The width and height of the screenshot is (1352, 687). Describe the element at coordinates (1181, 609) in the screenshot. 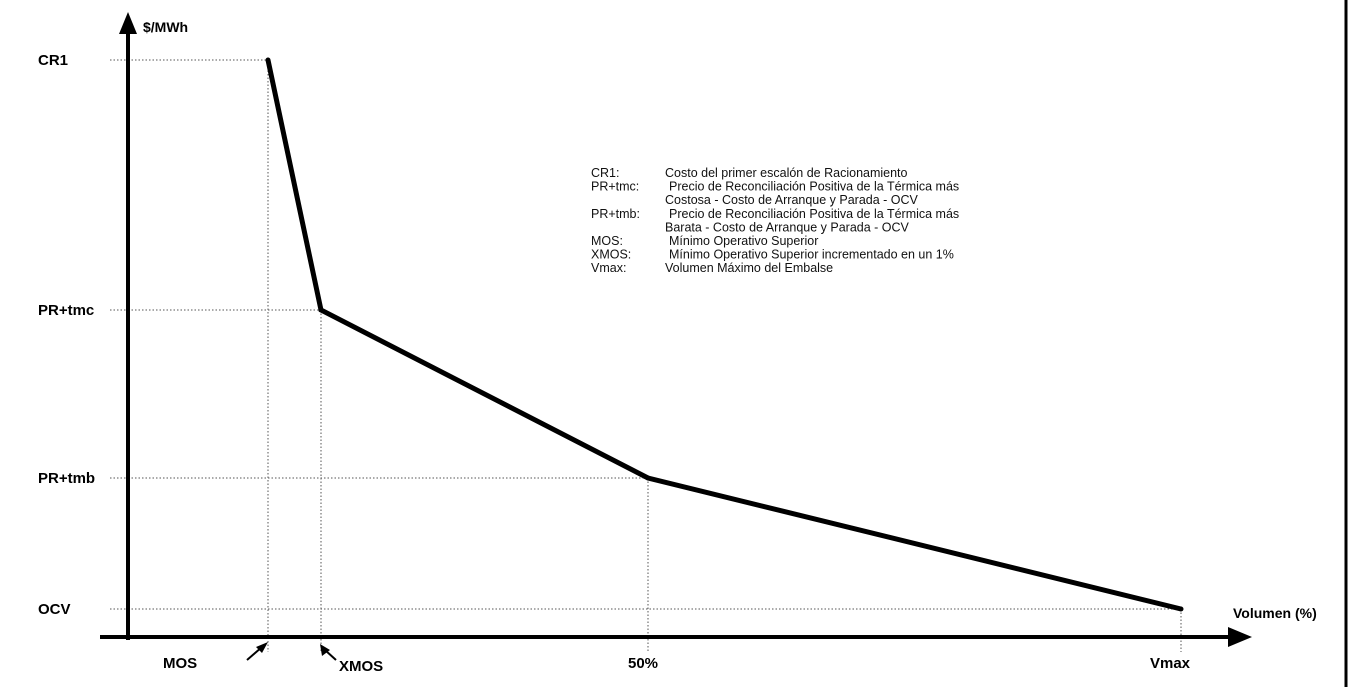

I see `data-point-vmax` at that location.